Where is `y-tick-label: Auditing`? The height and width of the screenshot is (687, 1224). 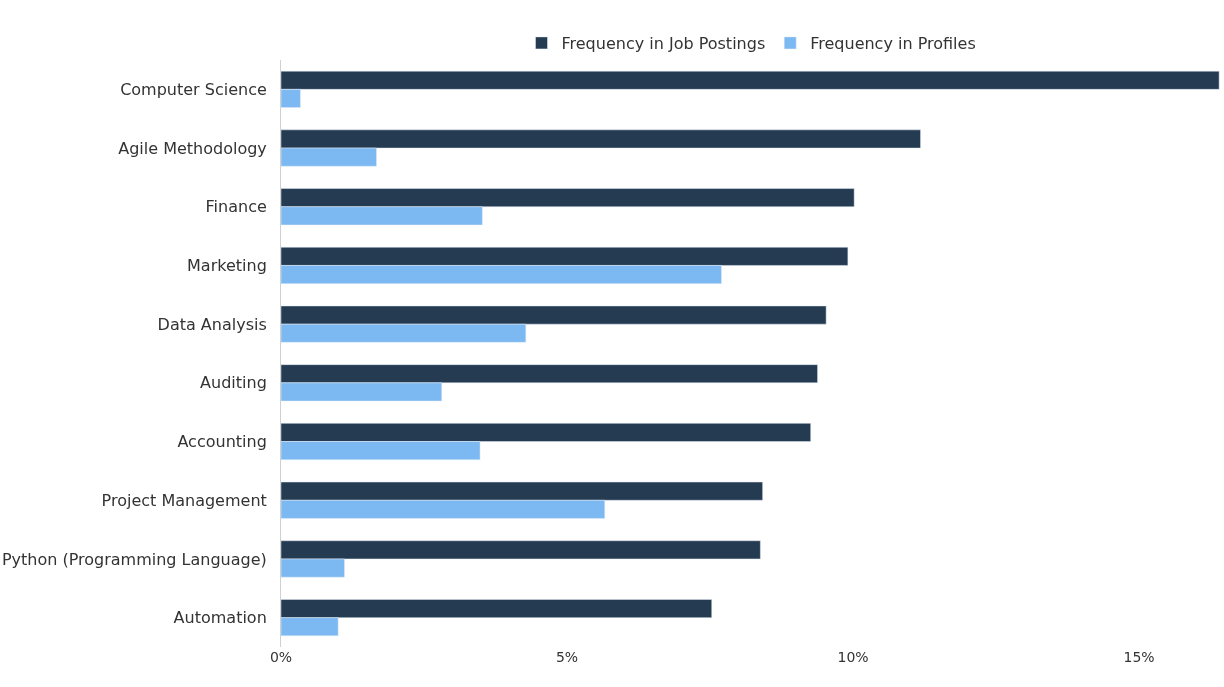
y-tick-label: Auditing is located at coordinates (233, 383).